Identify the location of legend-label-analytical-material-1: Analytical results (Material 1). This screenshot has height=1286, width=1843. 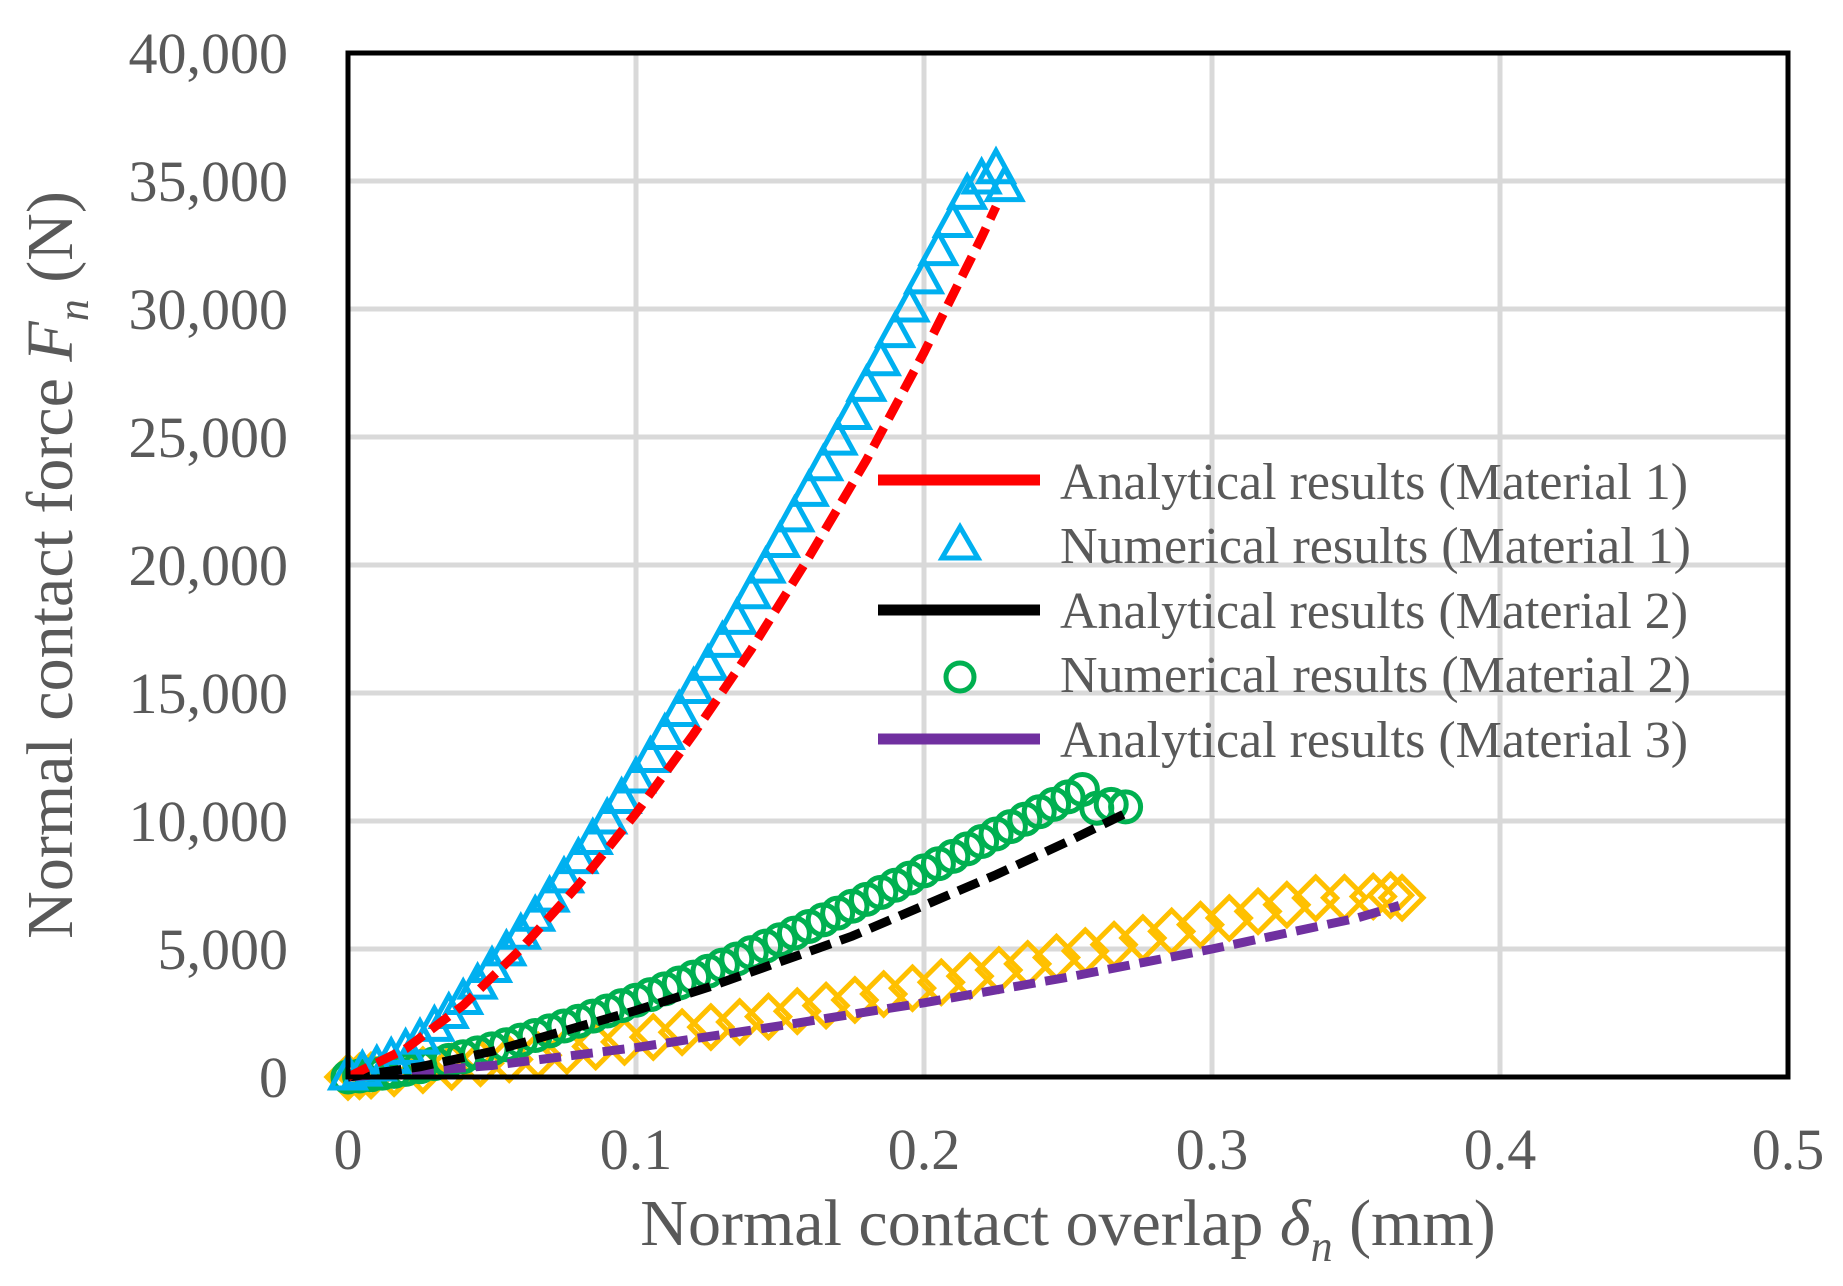
(1374, 482).